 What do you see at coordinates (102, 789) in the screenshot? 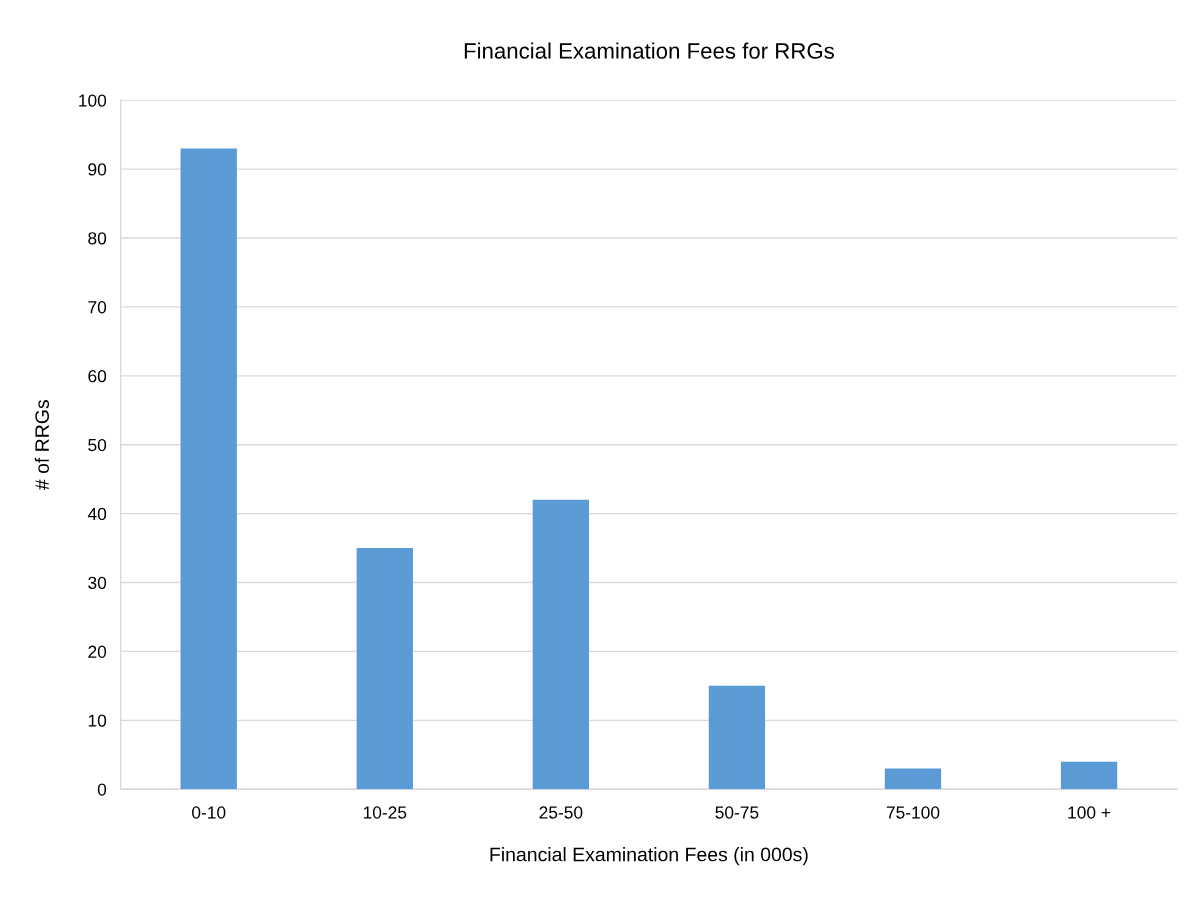
I see `y-tick-label: 0` at bounding box center [102, 789].